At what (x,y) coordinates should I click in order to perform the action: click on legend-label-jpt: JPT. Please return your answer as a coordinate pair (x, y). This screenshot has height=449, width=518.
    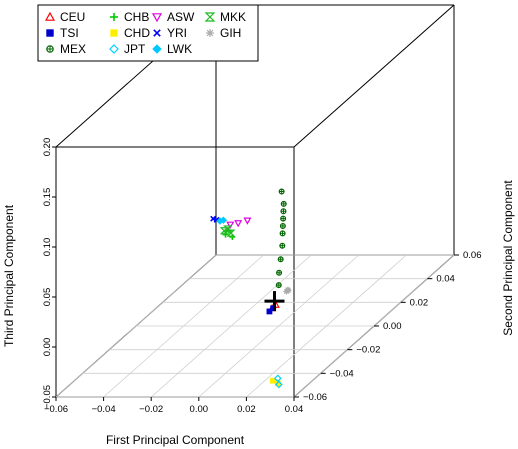
    Looking at the image, I should click on (135, 49).